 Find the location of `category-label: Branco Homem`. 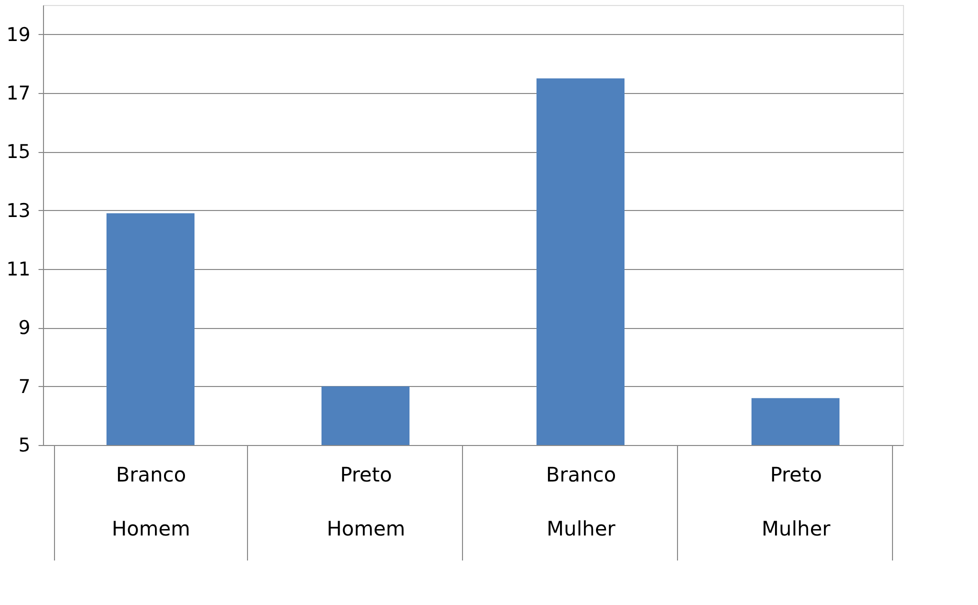

category-label: Branco Homem is located at coordinates (151, 501).